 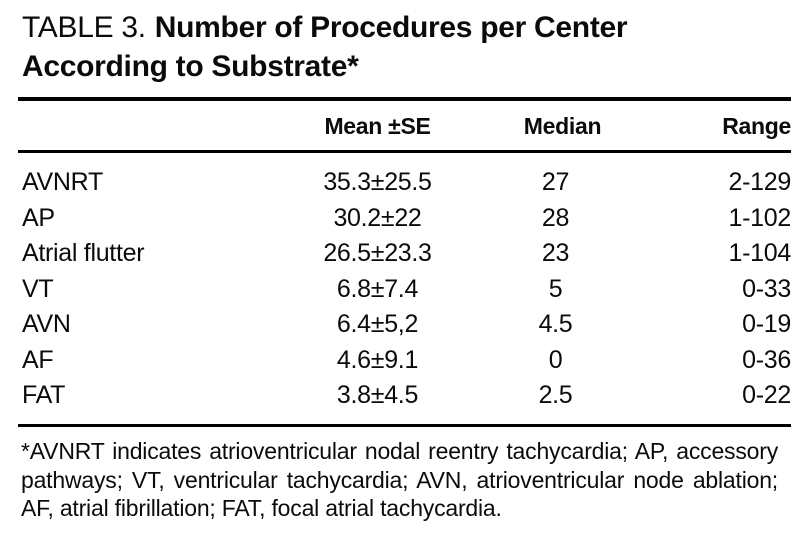 What do you see at coordinates (83, 253) in the screenshot?
I see `substrate-cell: Atrial flutter` at bounding box center [83, 253].